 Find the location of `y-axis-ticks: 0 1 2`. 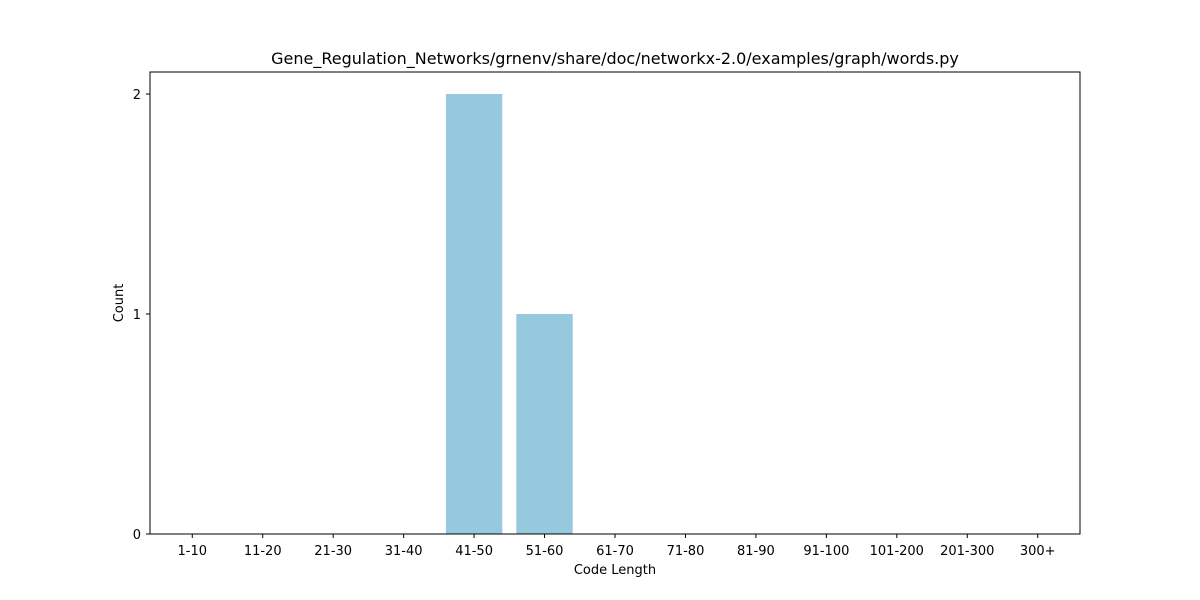

y-axis-ticks: 0 1 2 is located at coordinates (141, 315).